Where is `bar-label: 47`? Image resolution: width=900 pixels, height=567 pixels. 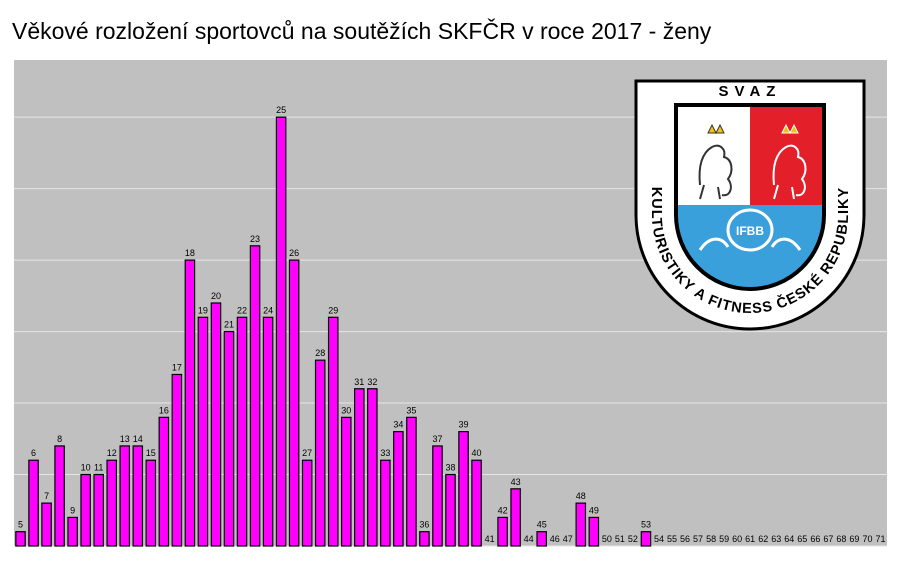
bar-label: 47 is located at coordinates (568, 539).